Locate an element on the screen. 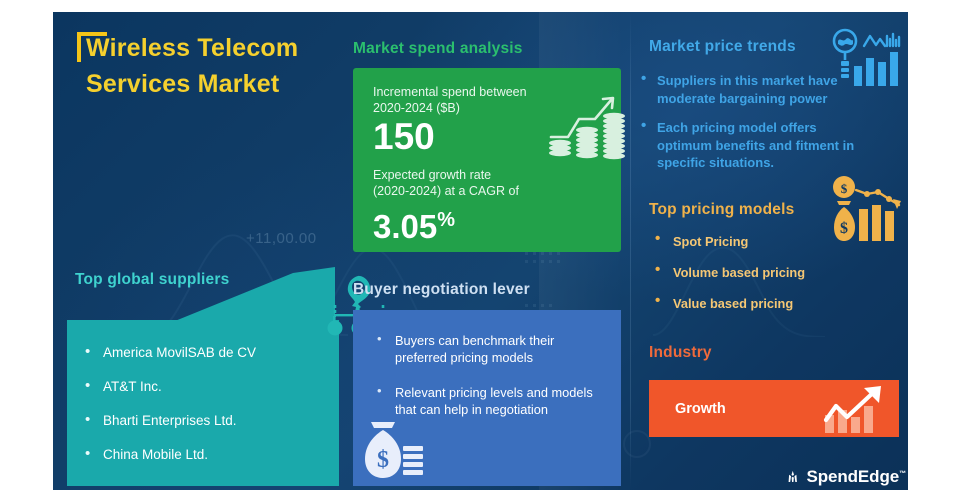 The height and width of the screenshot is (502, 960). spendedge-logo-icon is located at coordinates (792, 476).